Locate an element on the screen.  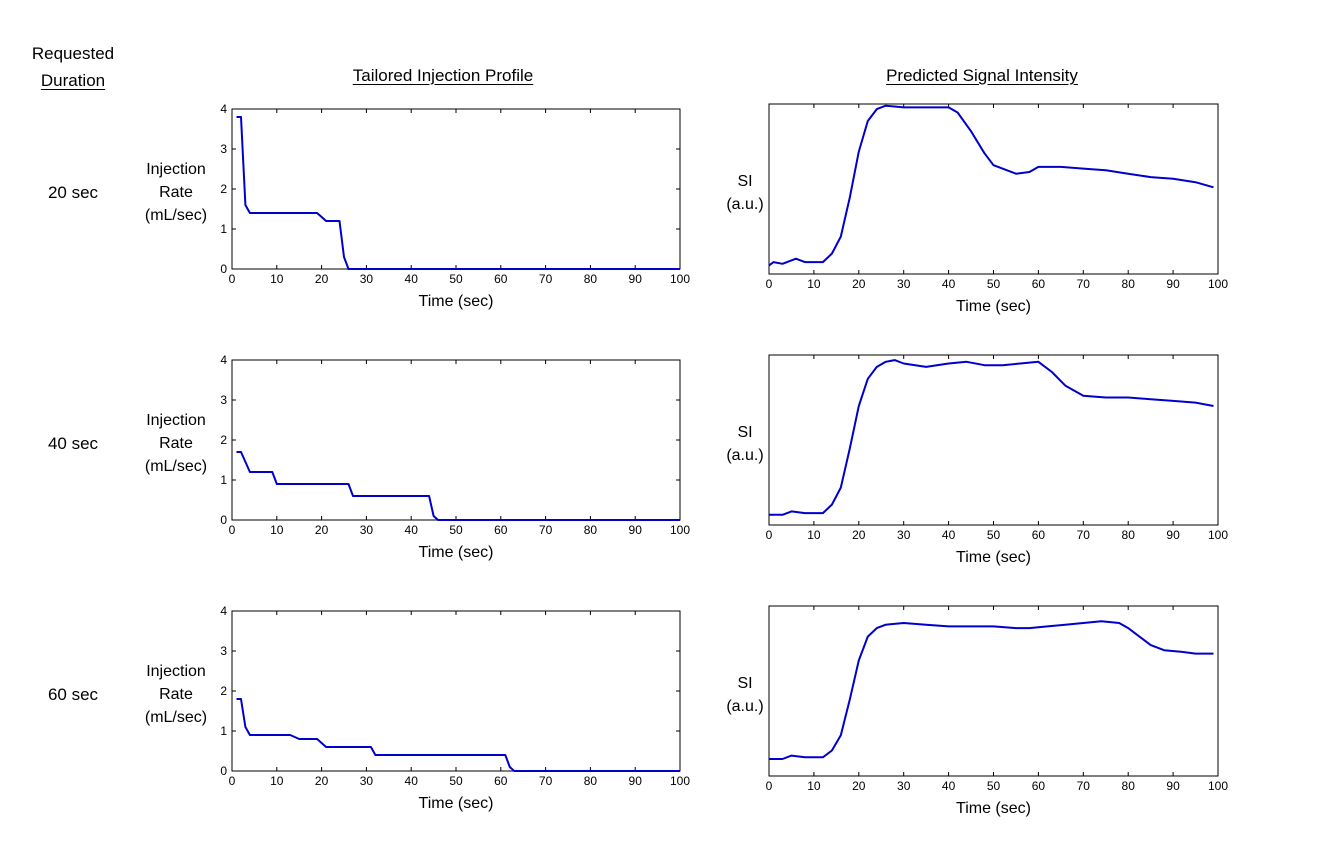
signal-intensity-title: Predicted Signal Intensity is located at coordinates (982, 75).